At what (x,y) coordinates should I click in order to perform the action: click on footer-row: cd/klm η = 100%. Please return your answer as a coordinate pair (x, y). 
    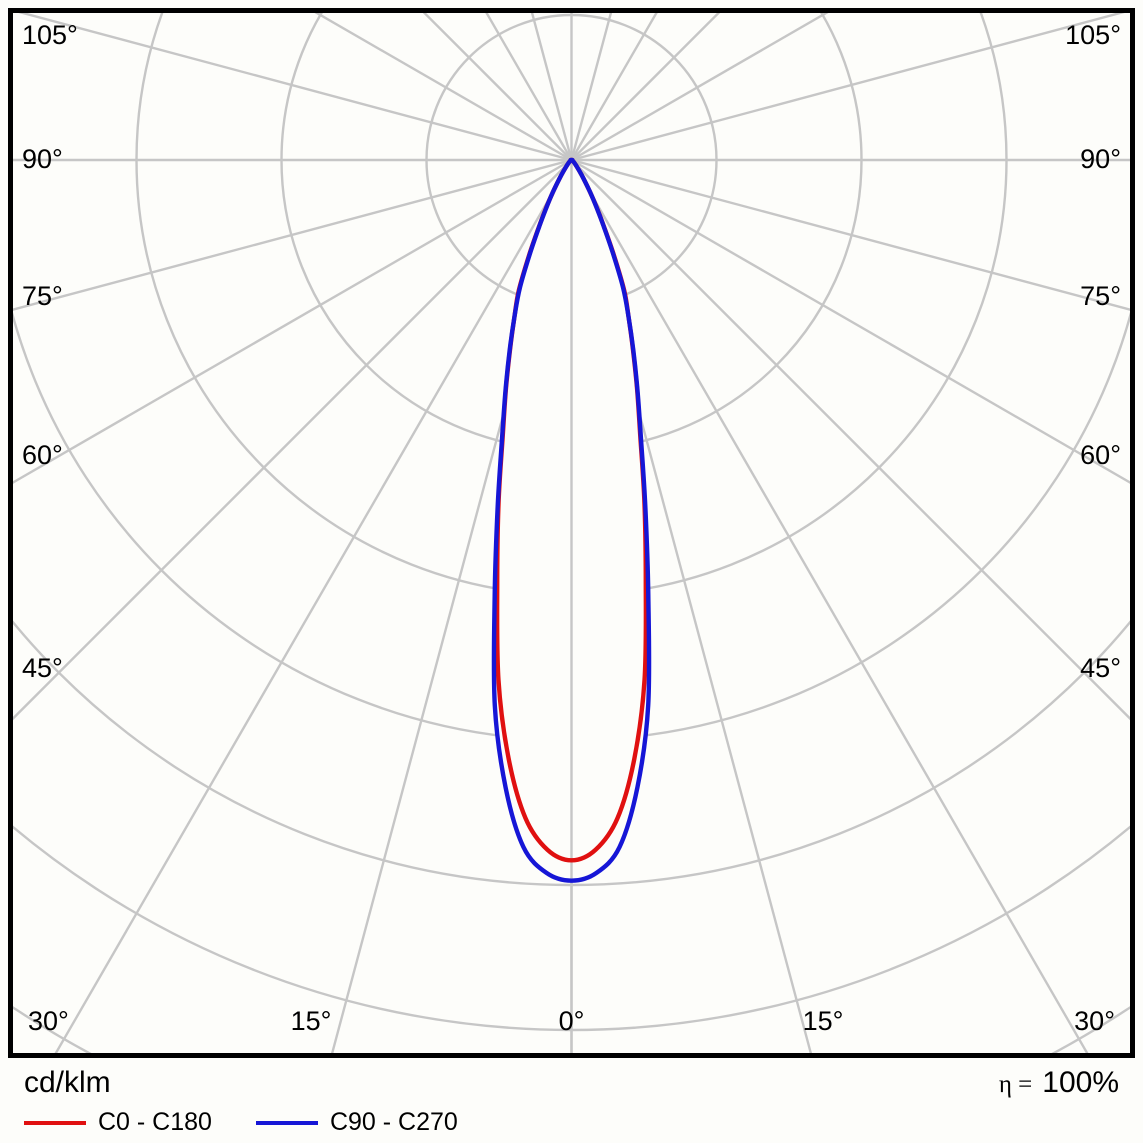
    Looking at the image, I should click on (571, 1081).